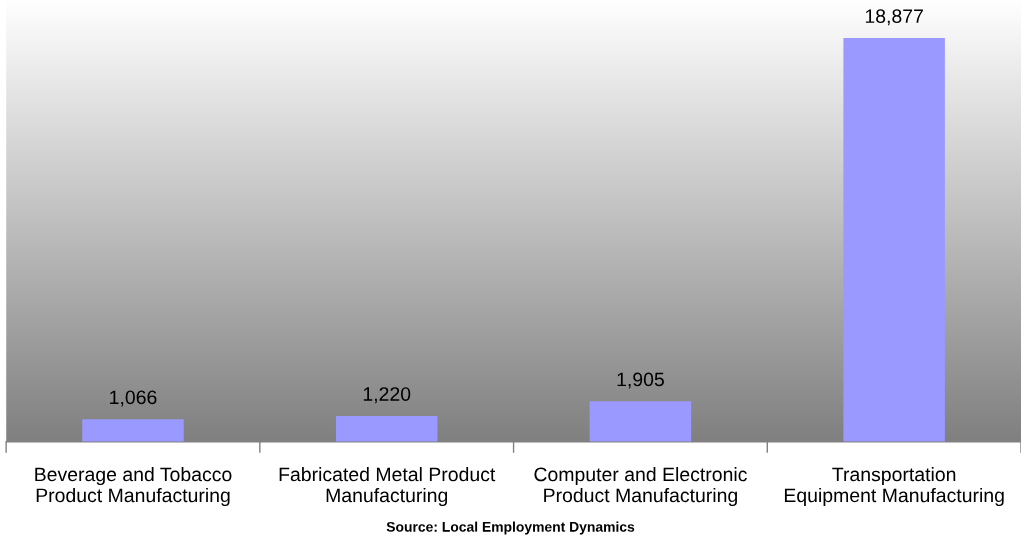 This screenshot has height=541, width=1021. What do you see at coordinates (510, 528) in the screenshot?
I see `source-note: Source: Local Employment Dynamics` at bounding box center [510, 528].